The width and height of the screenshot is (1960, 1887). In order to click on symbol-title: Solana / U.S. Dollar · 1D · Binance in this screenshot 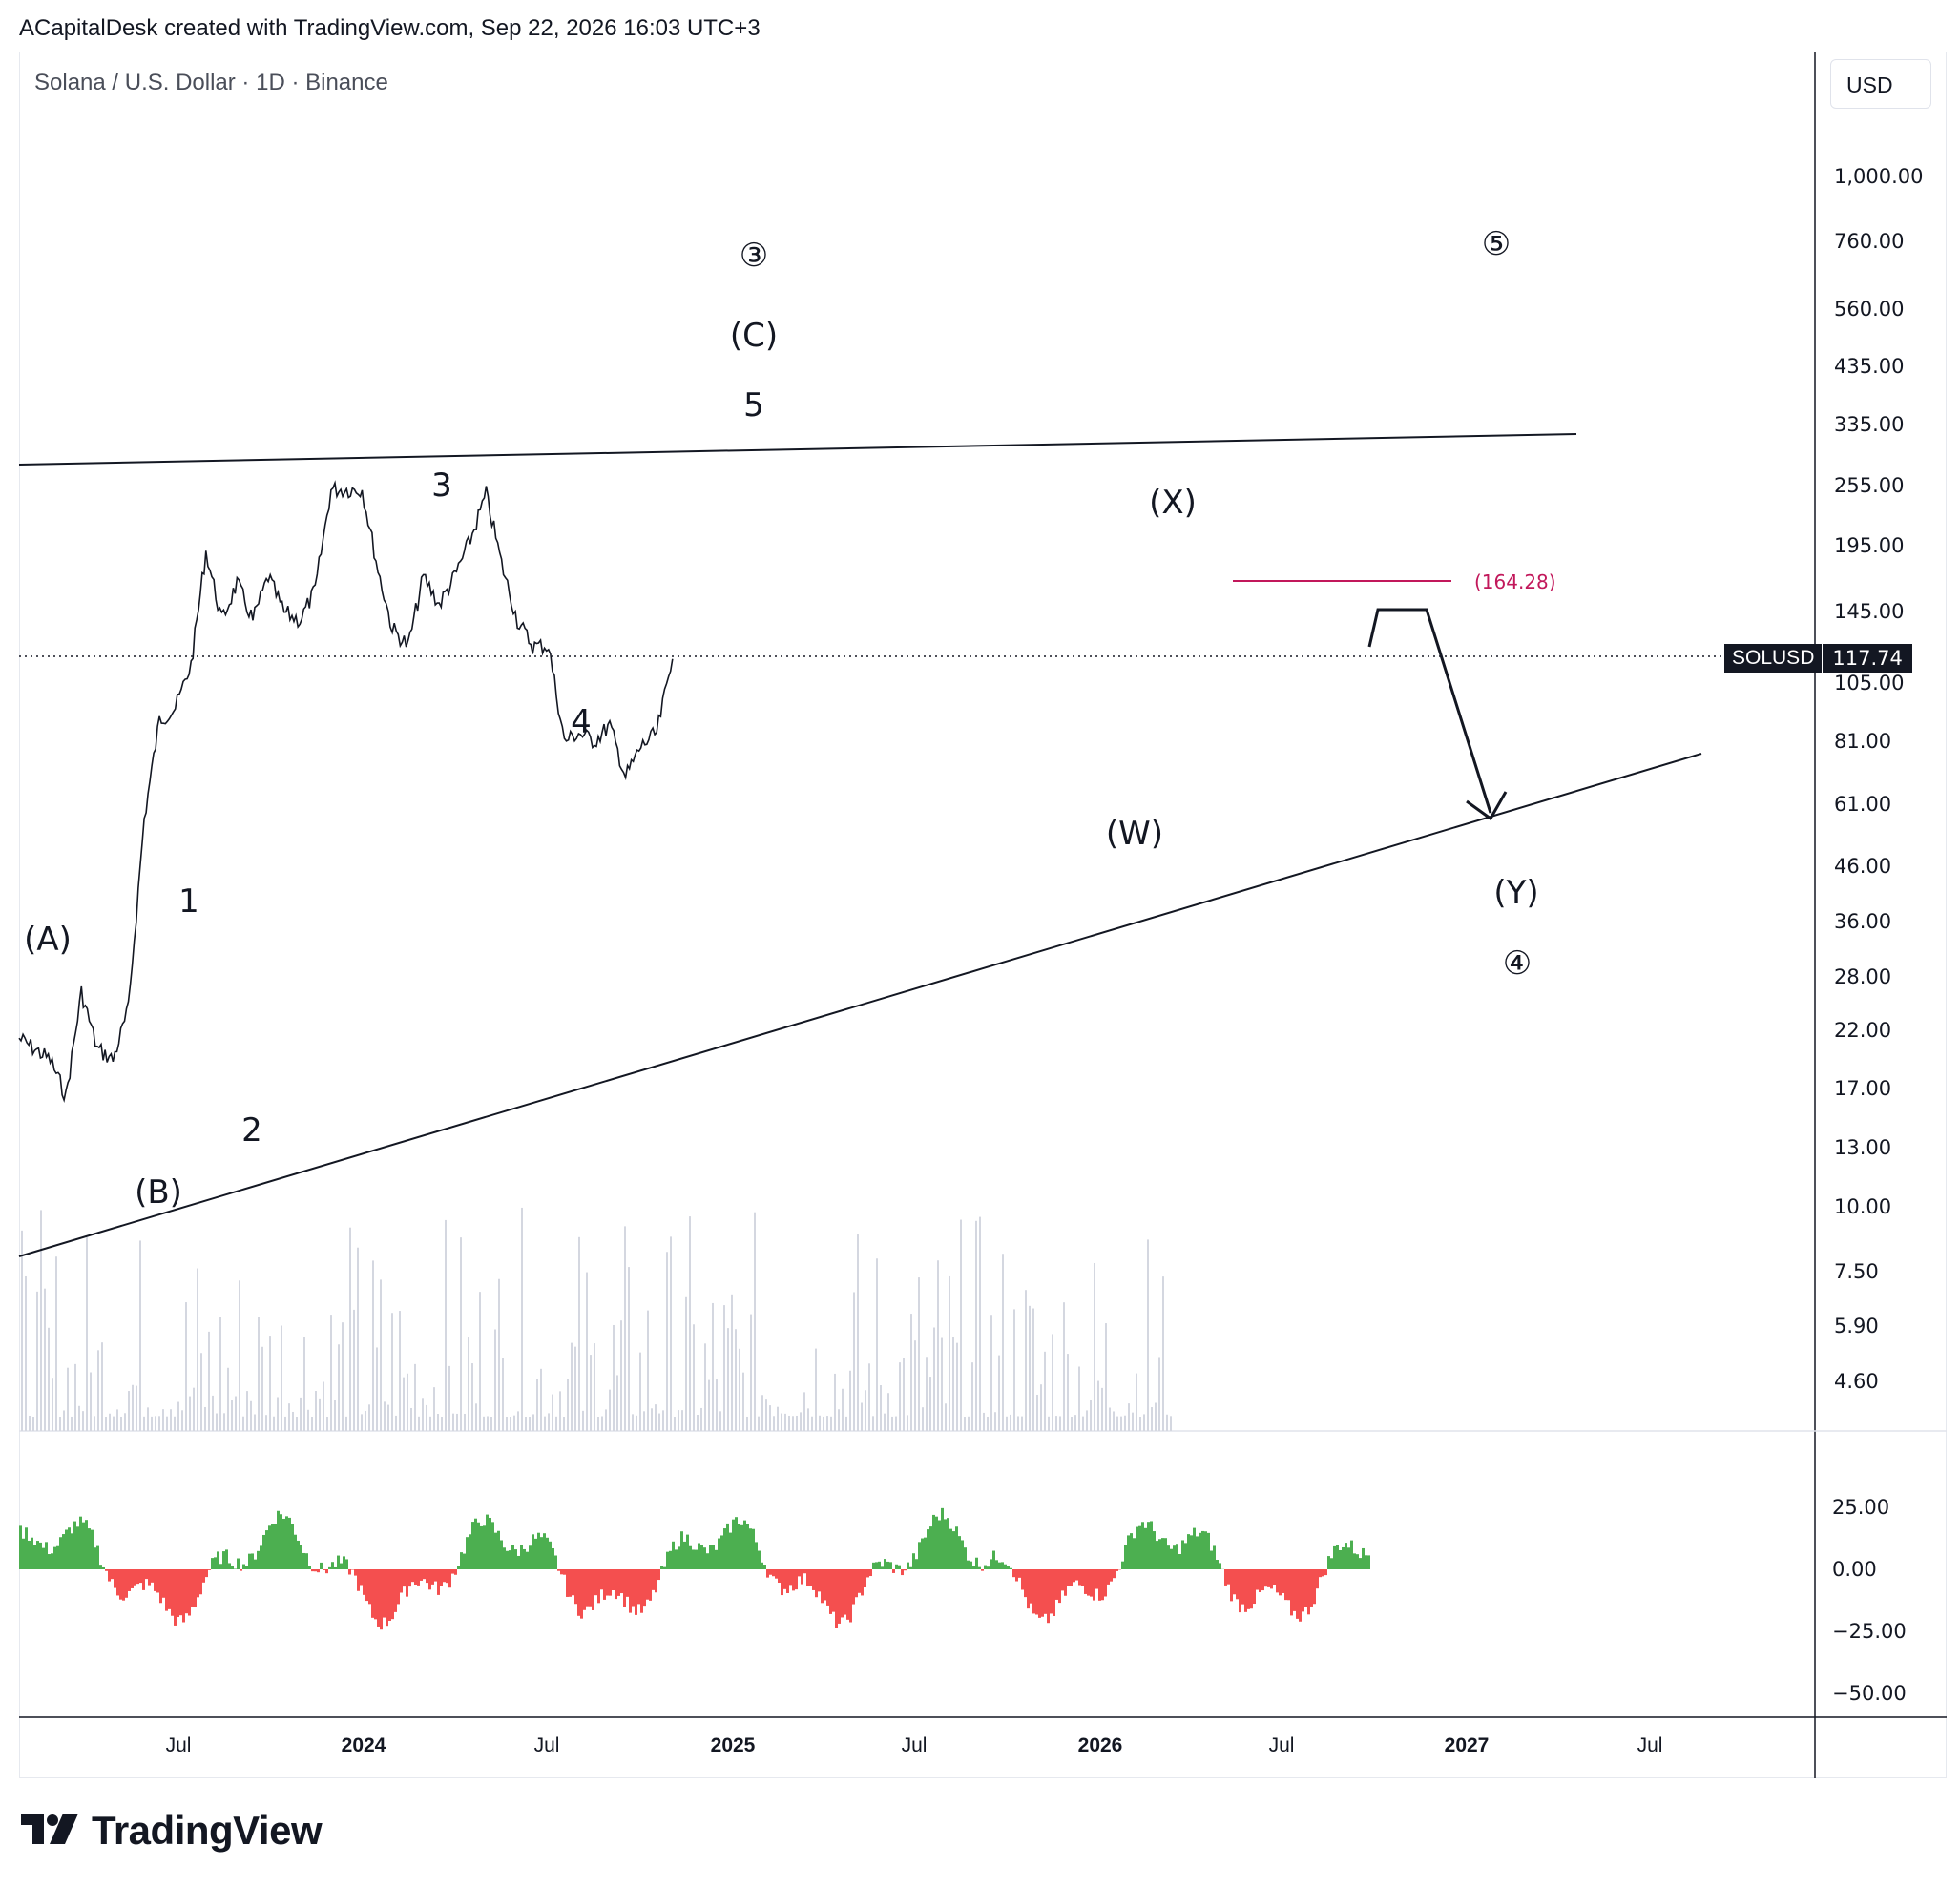, I will do `click(211, 82)`.